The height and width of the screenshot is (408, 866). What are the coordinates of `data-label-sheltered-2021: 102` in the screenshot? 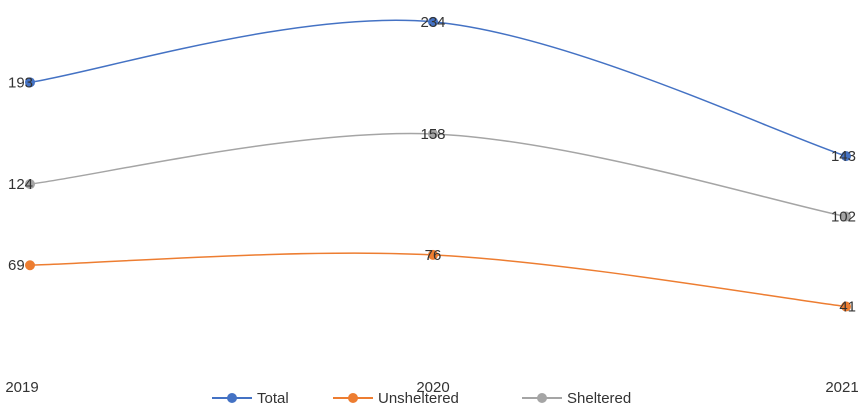 It's located at (843, 217).